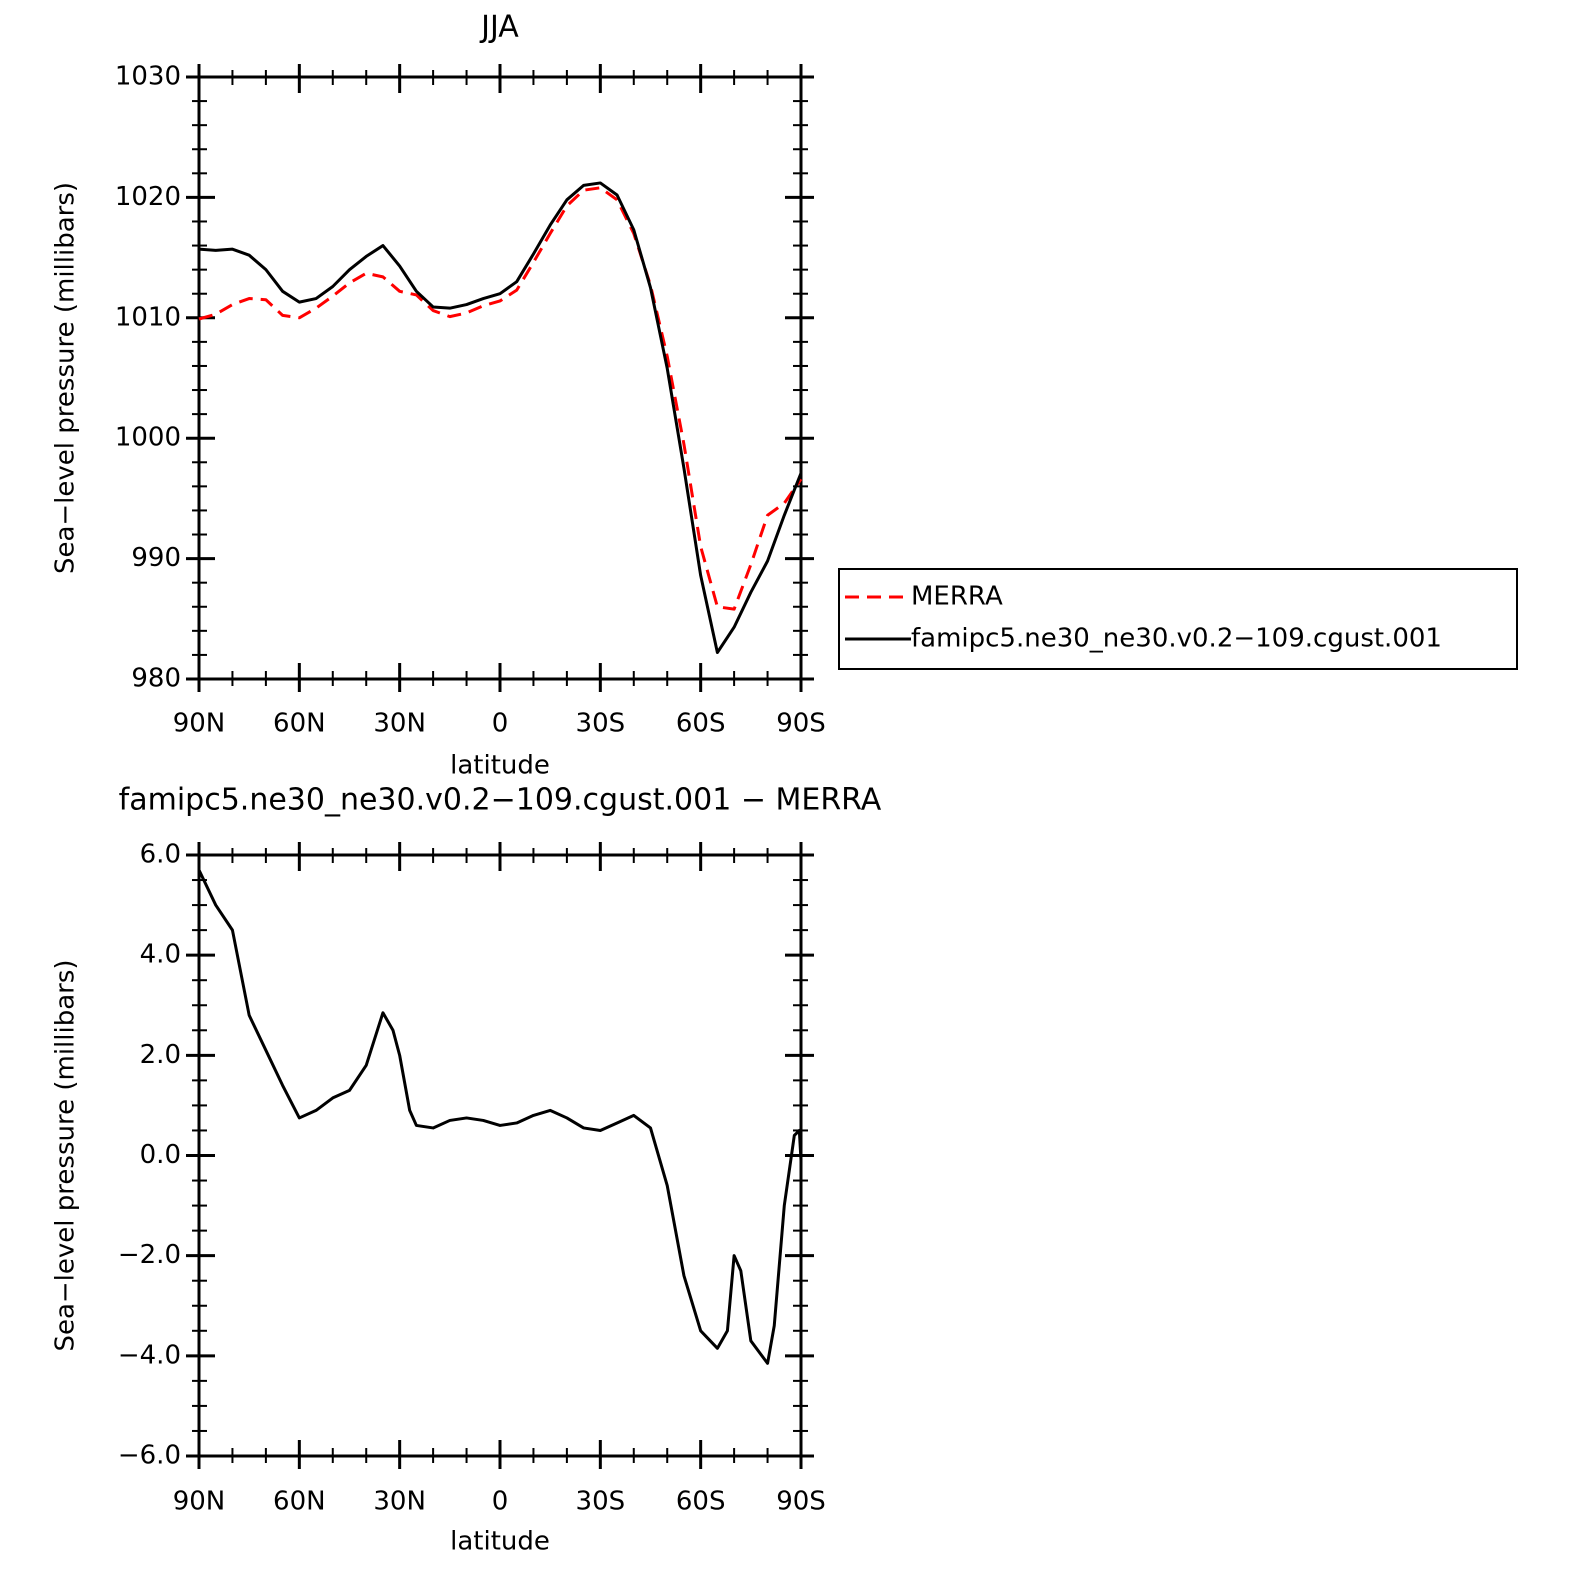 This screenshot has width=1577, height=1574. I want to click on y-tick-label: −6.0, so click(149, 1456).